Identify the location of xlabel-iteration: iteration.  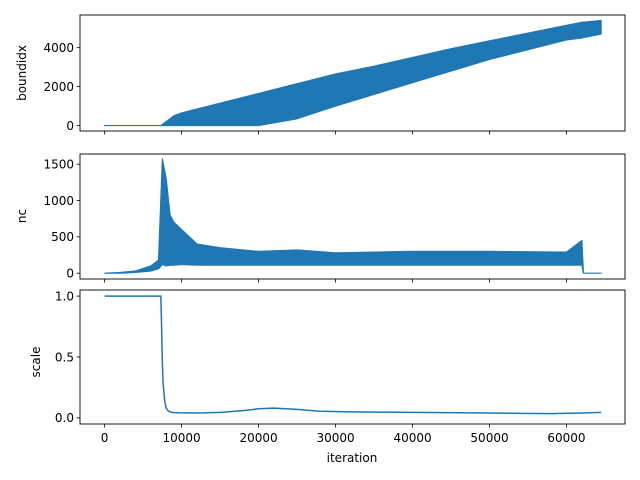
(352, 458).